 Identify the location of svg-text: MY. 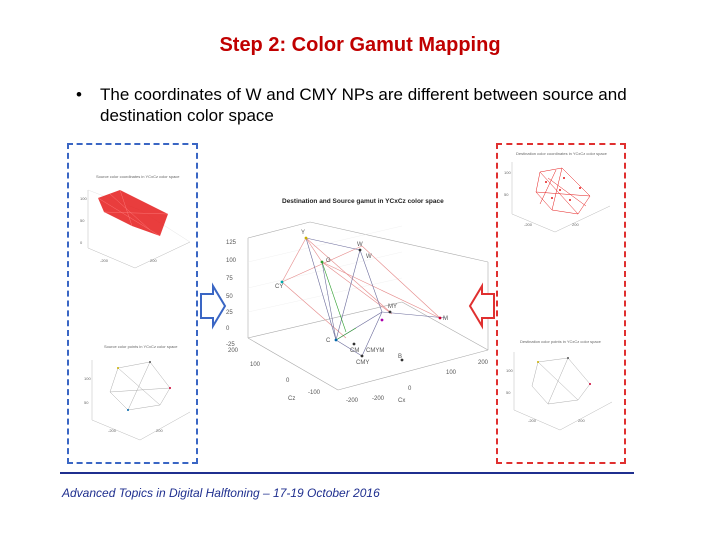
(392, 307).